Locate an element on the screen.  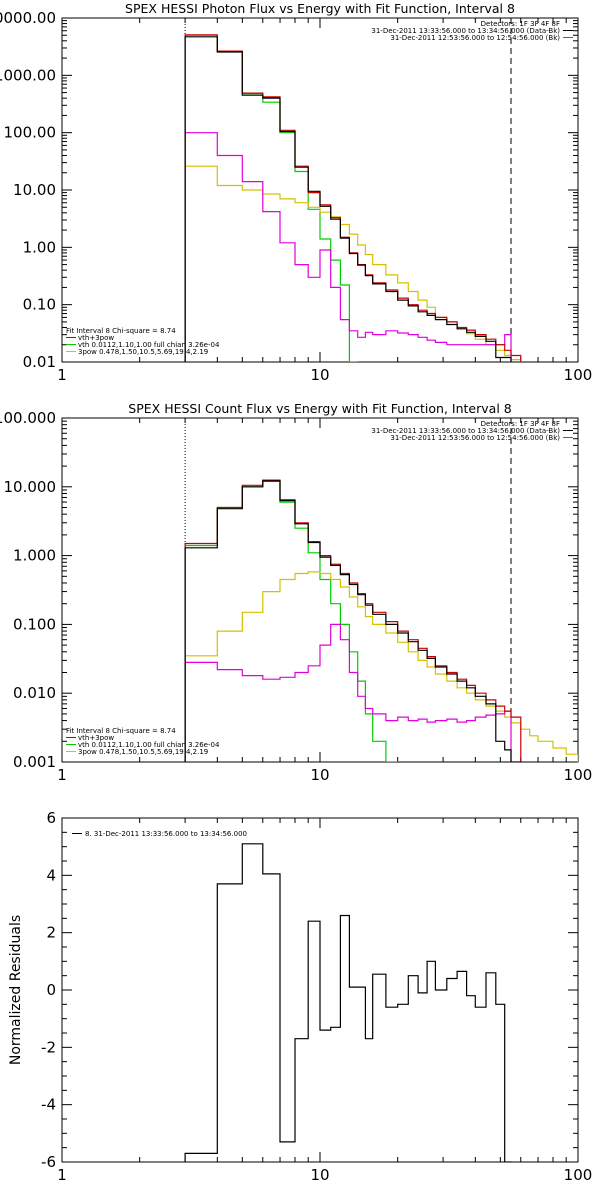
y-tick-label: 2 is located at coordinates (51, 933).